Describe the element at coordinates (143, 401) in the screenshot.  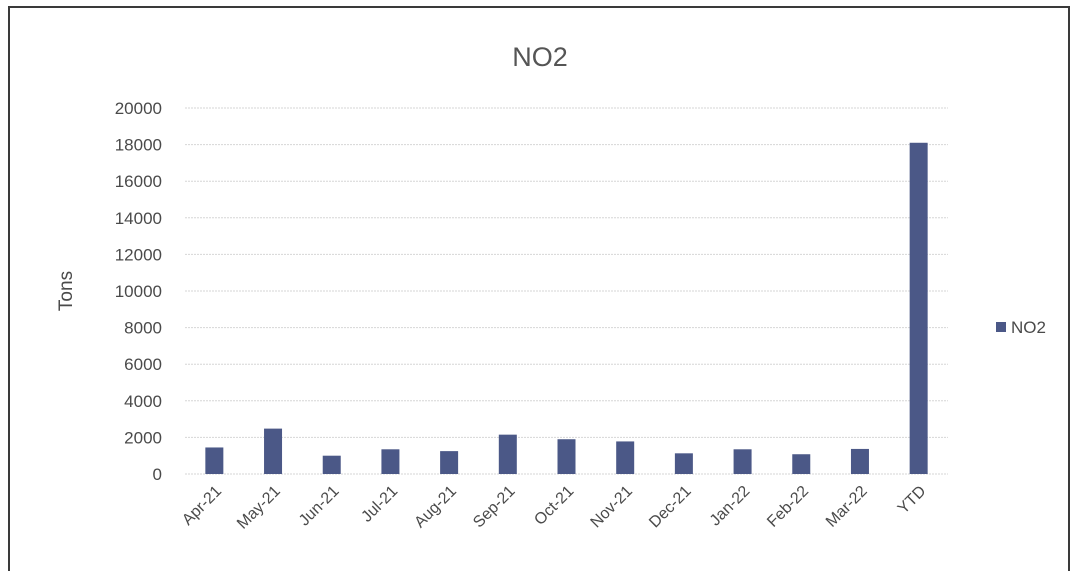
I see `y-tick-label: 4000` at that location.